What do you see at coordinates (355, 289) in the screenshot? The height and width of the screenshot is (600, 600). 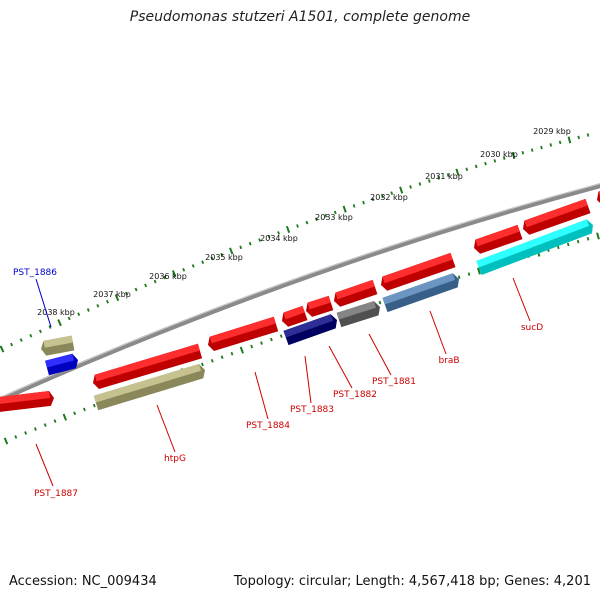 I see `gene-pst-1881-highlight` at bounding box center [355, 289].